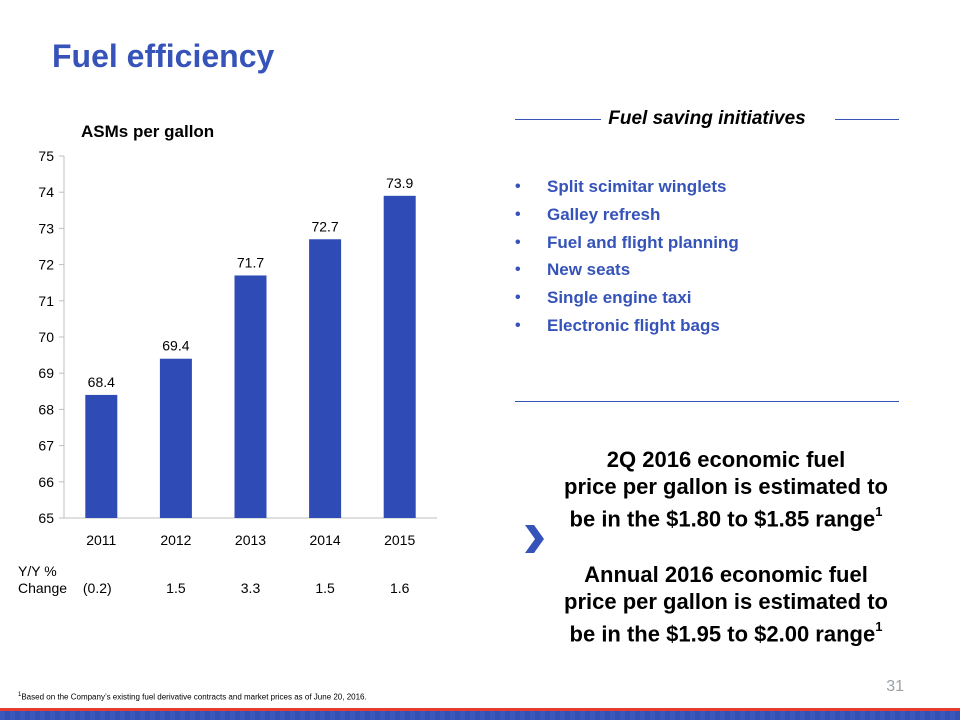  I want to click on initiative-label: Electronic flight bags, so click(633, 325).